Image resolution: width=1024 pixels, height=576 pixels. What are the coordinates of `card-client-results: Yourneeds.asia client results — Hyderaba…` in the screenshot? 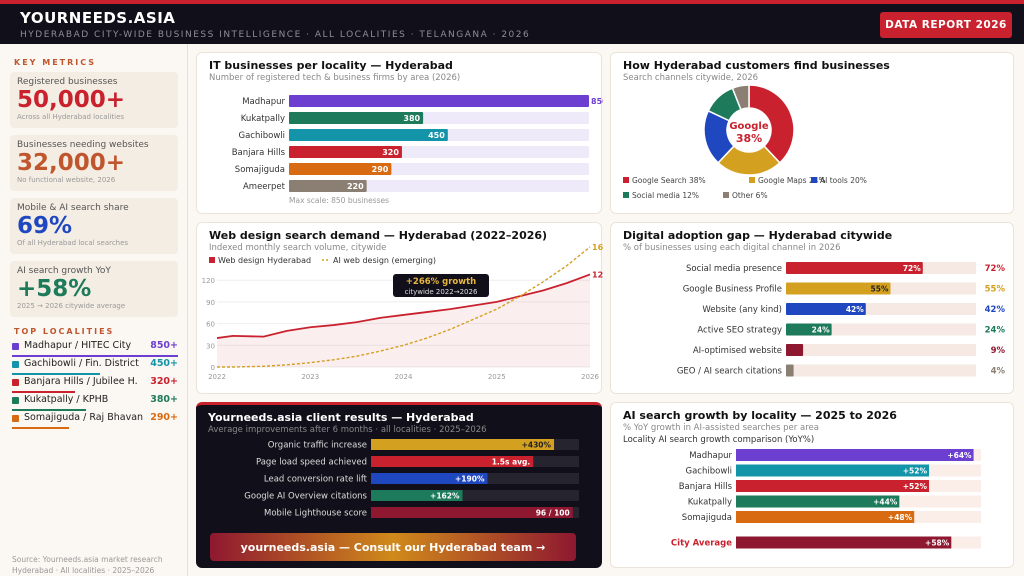 It's located at (399, 485).